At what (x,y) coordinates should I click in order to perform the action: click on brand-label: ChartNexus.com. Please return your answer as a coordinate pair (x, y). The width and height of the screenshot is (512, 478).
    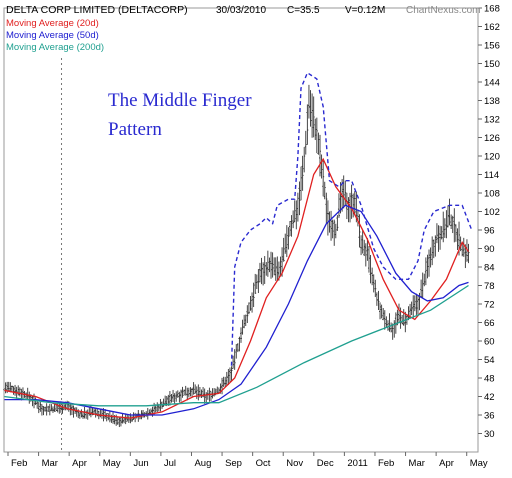
    Looking at the image, I should click on (443, 10).